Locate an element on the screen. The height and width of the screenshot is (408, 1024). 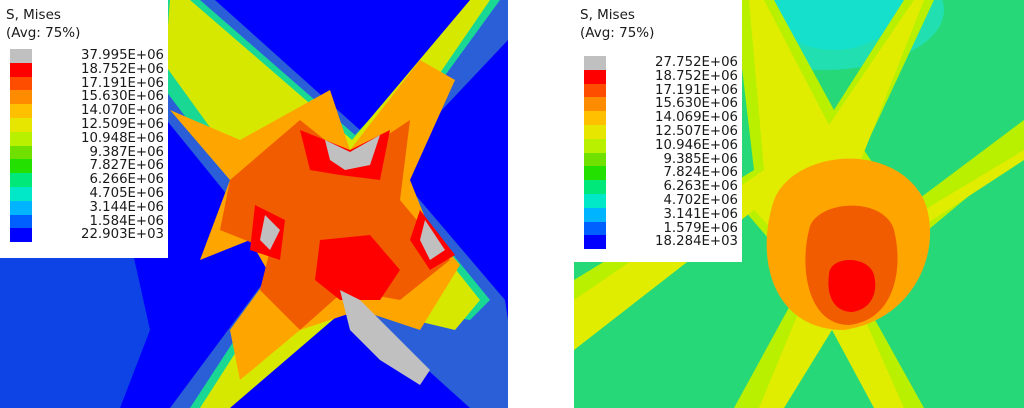
legend-value: 3.141E+06 is located at coordinates (700, 214).